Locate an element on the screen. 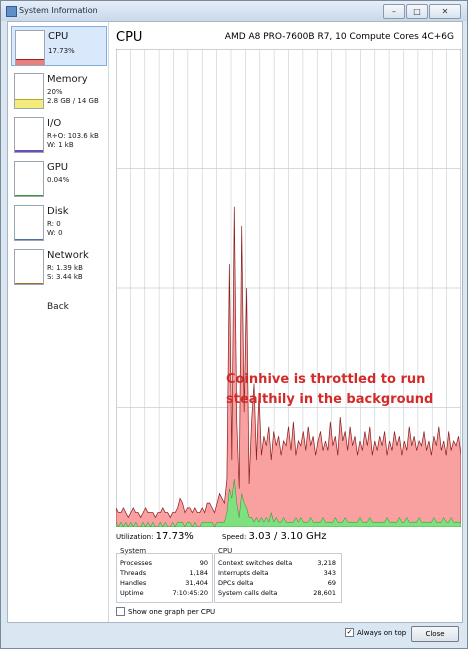 This screenshot has height=649, width=468. stat-row: DPCs delta 69 is located at coordinates (277, 583).